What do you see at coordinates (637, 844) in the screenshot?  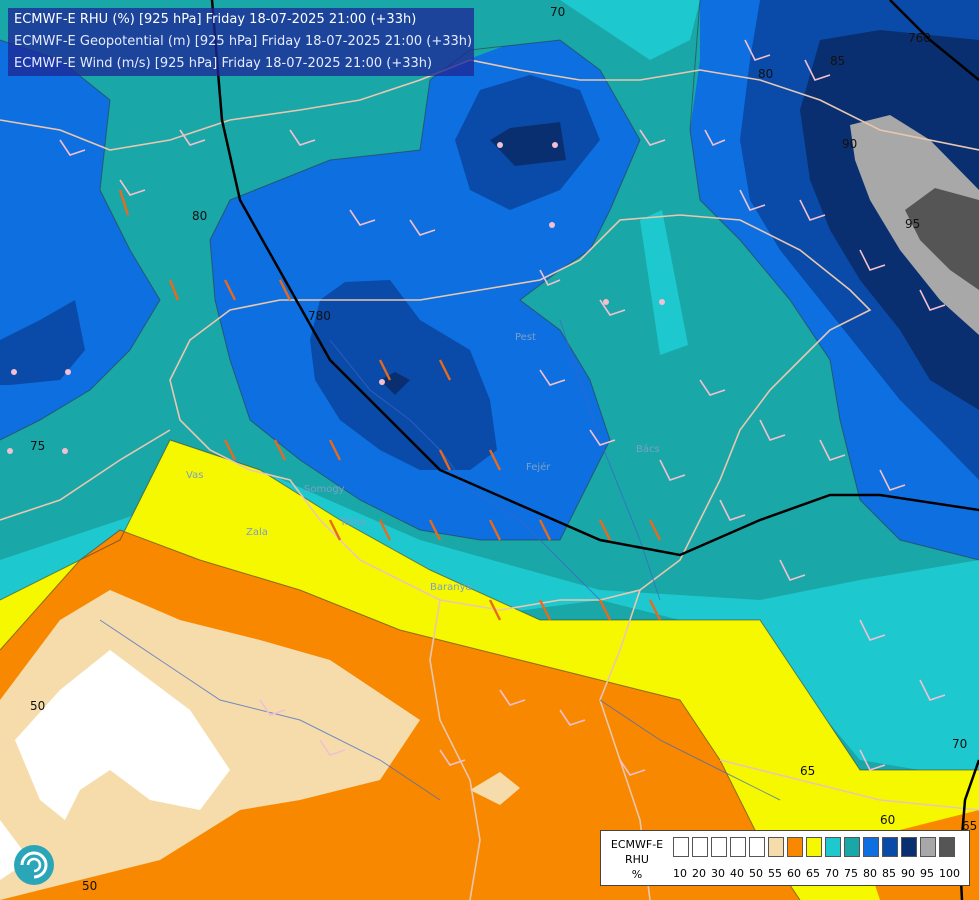 I see `legend-model: ECMWF-E` at bounding box center [637, 844].